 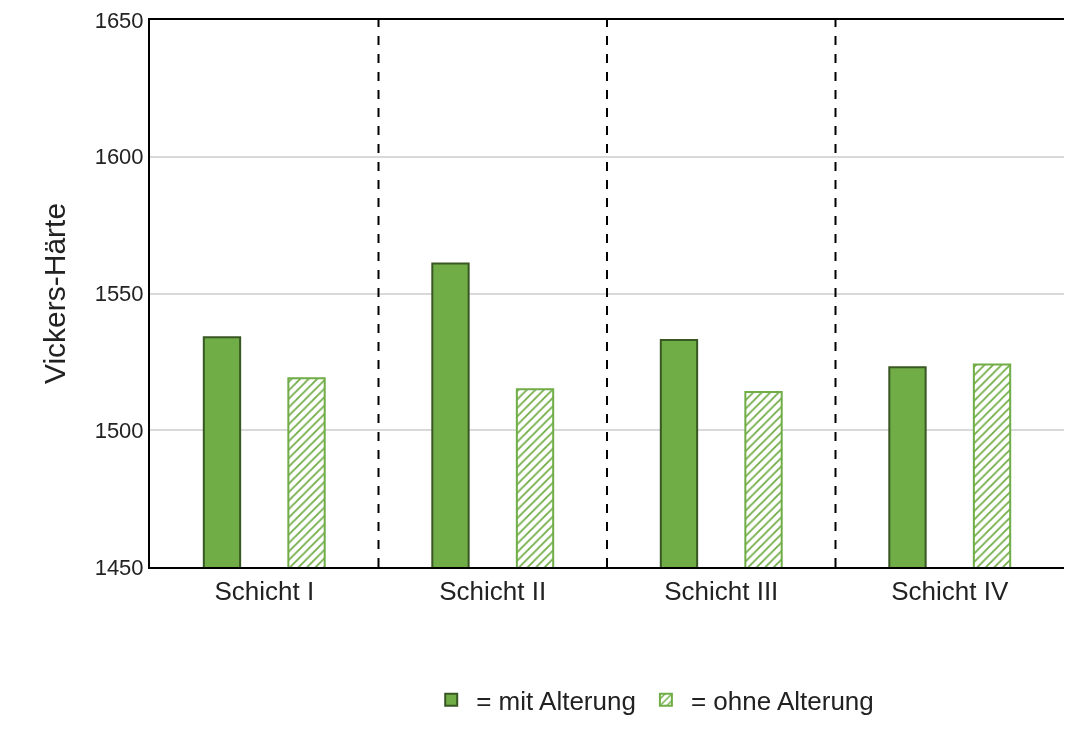 I want to click on series-label: = ohne Alterung, so click(x=782, y=700).